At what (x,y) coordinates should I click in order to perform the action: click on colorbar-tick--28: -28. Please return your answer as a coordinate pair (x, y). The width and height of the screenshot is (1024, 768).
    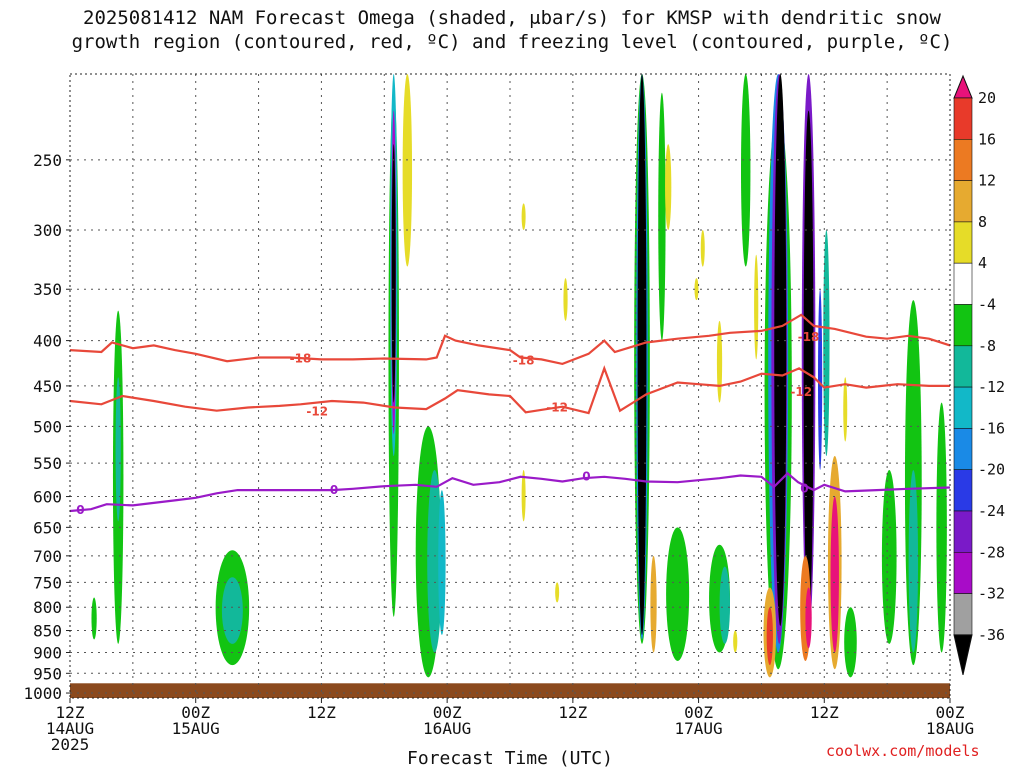
    Looking at the image, I should click on (991, 552).